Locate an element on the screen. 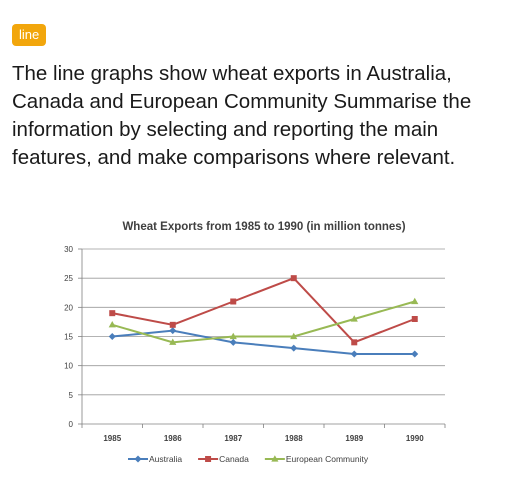 Image resolution: width=512 pixels, height=495 pixels. european-community-line is located at coordinates (263, 322).